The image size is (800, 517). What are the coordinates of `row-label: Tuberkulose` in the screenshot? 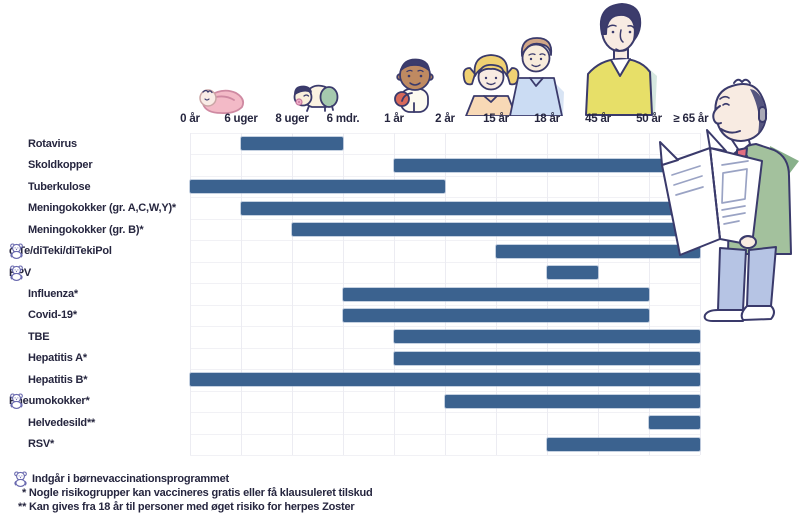 It's located at (108, 186).